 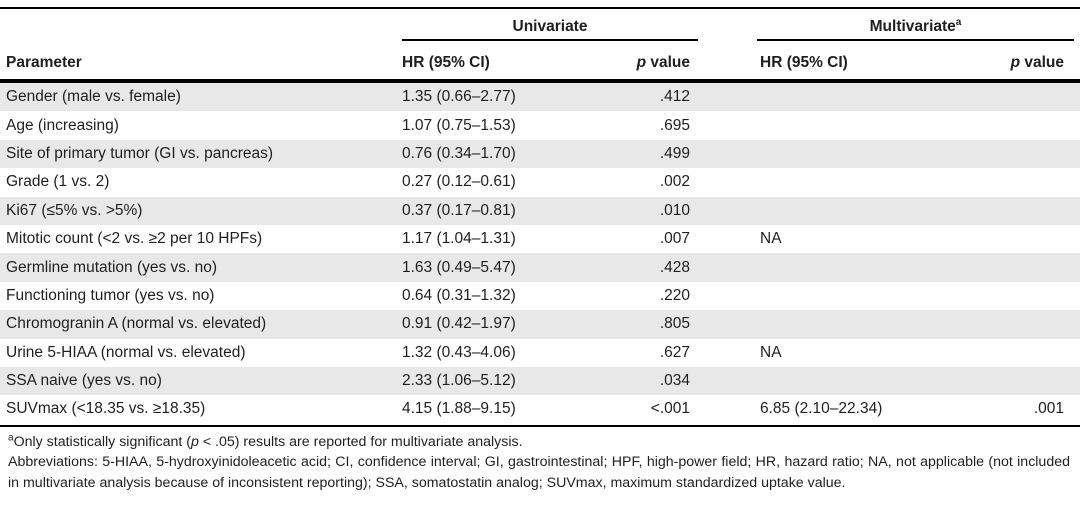 What do you see at coordinates (446, 62) in the screenshot?
I see `column-header-univariate-hr: HR (95% CI)` at bounding box center [446, 62].